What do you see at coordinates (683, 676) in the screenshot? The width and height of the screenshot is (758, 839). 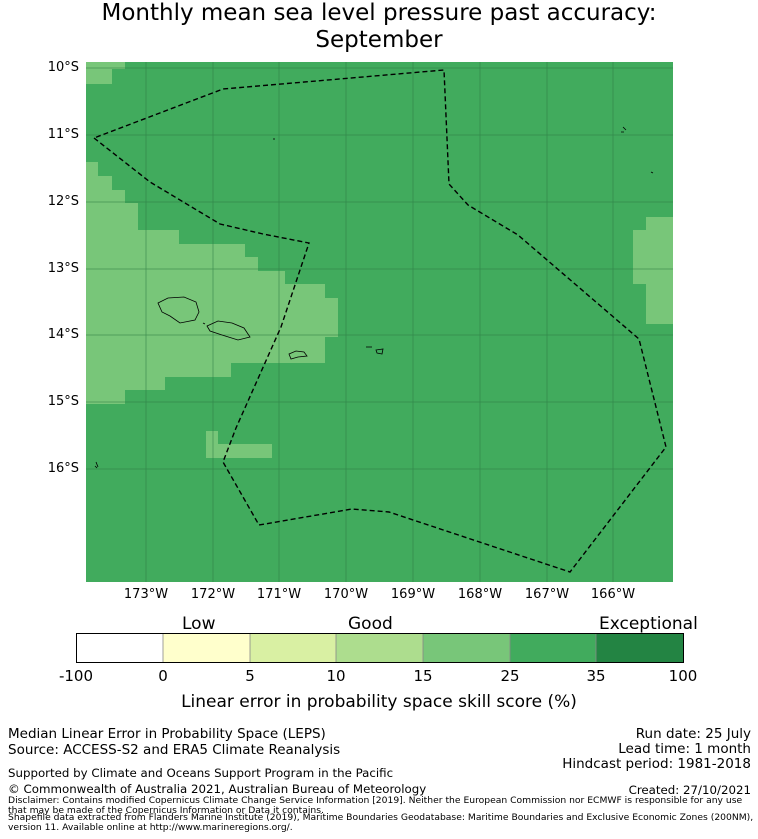 I see `colorbar-tick-100: 100` at bounding box center [683, 676].